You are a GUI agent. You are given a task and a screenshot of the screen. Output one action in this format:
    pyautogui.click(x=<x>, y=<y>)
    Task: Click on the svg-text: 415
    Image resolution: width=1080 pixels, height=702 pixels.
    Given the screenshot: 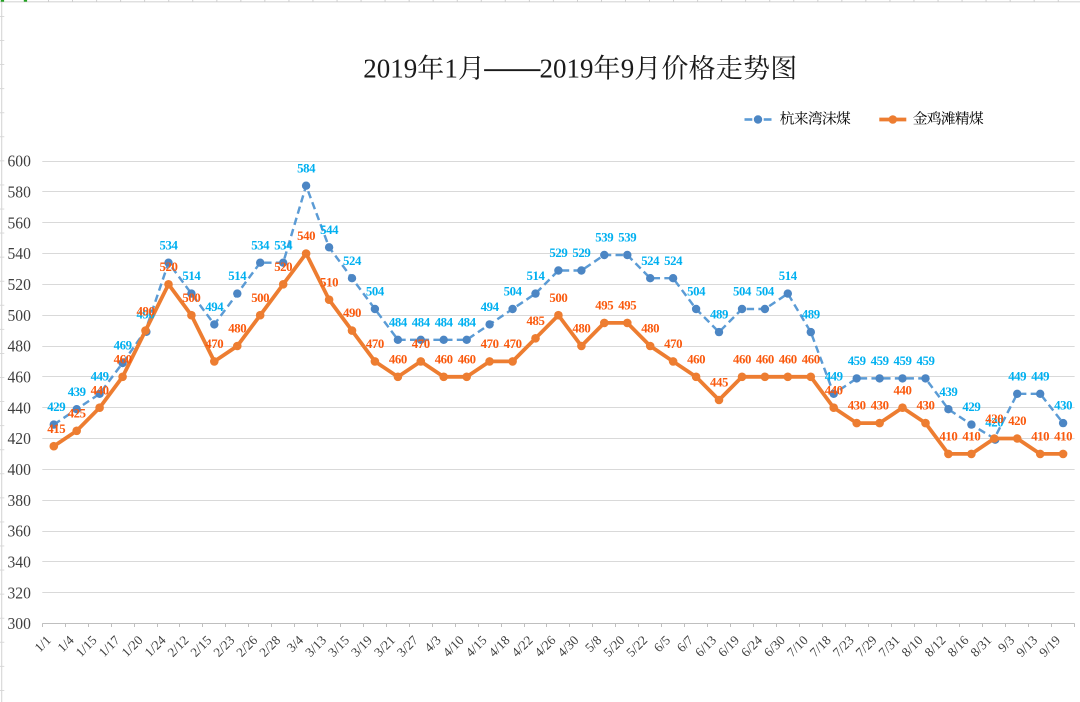 What is the action you would take?
    pyautogui.click(x=56, y=429)
    